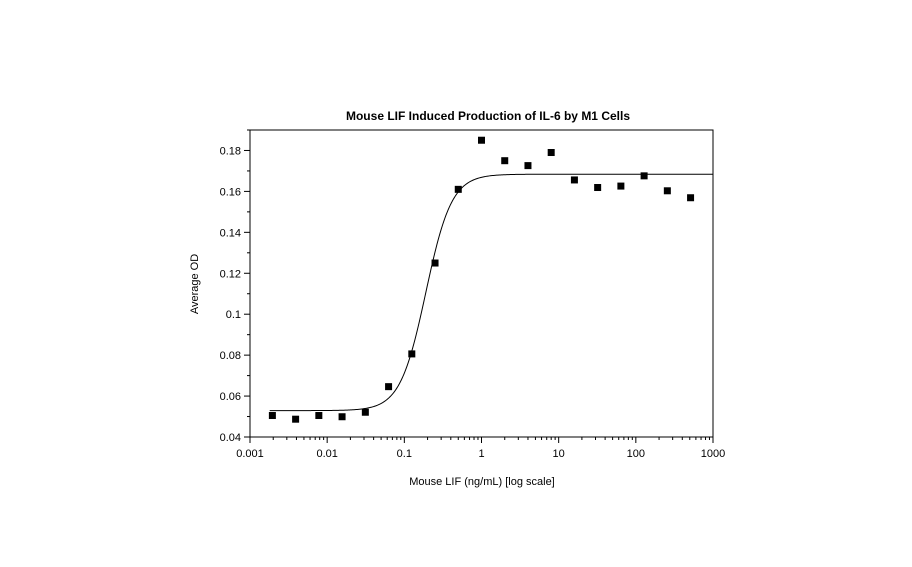 The width and height of the screenshot is (912, 567). I want to click on x-tick-label: 1, so click(481, 454).